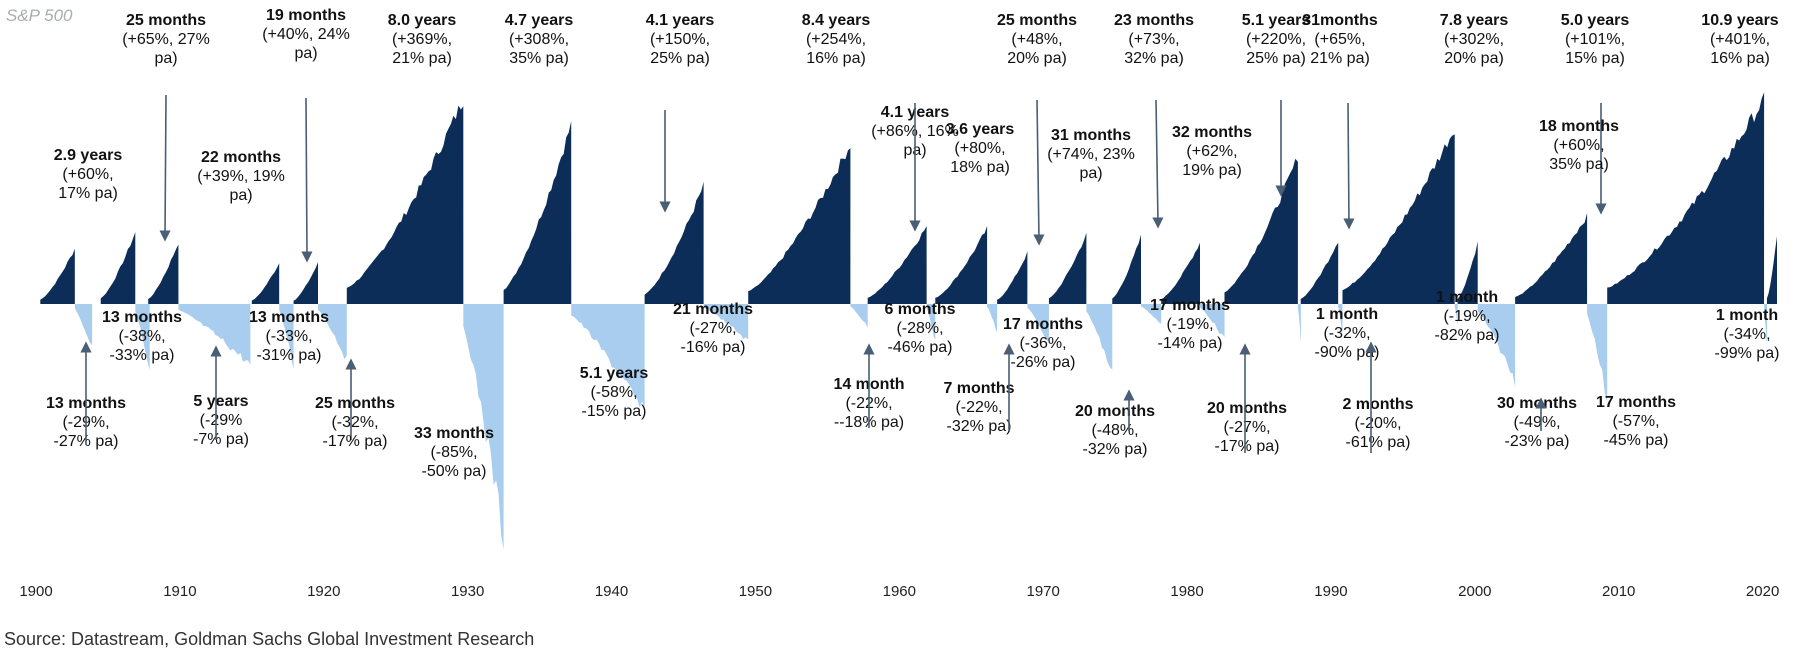 The image size is (1816, 653). Describe the element at coordinates (1474, 39) in the screenshot. I see `bull-annotation-18-line-2: (+302%,` at that location.